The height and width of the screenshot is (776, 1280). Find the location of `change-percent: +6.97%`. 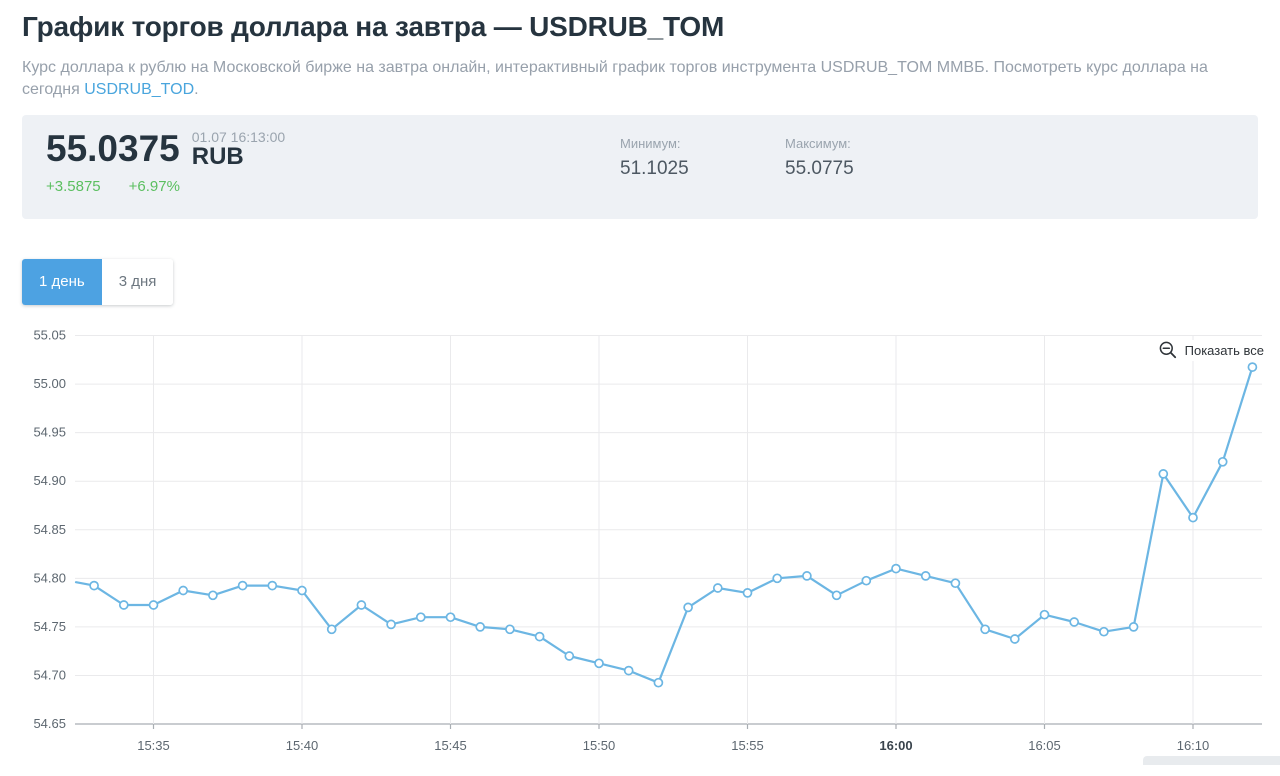

change-percent: +6.97% is located at coordinates (154, 186).